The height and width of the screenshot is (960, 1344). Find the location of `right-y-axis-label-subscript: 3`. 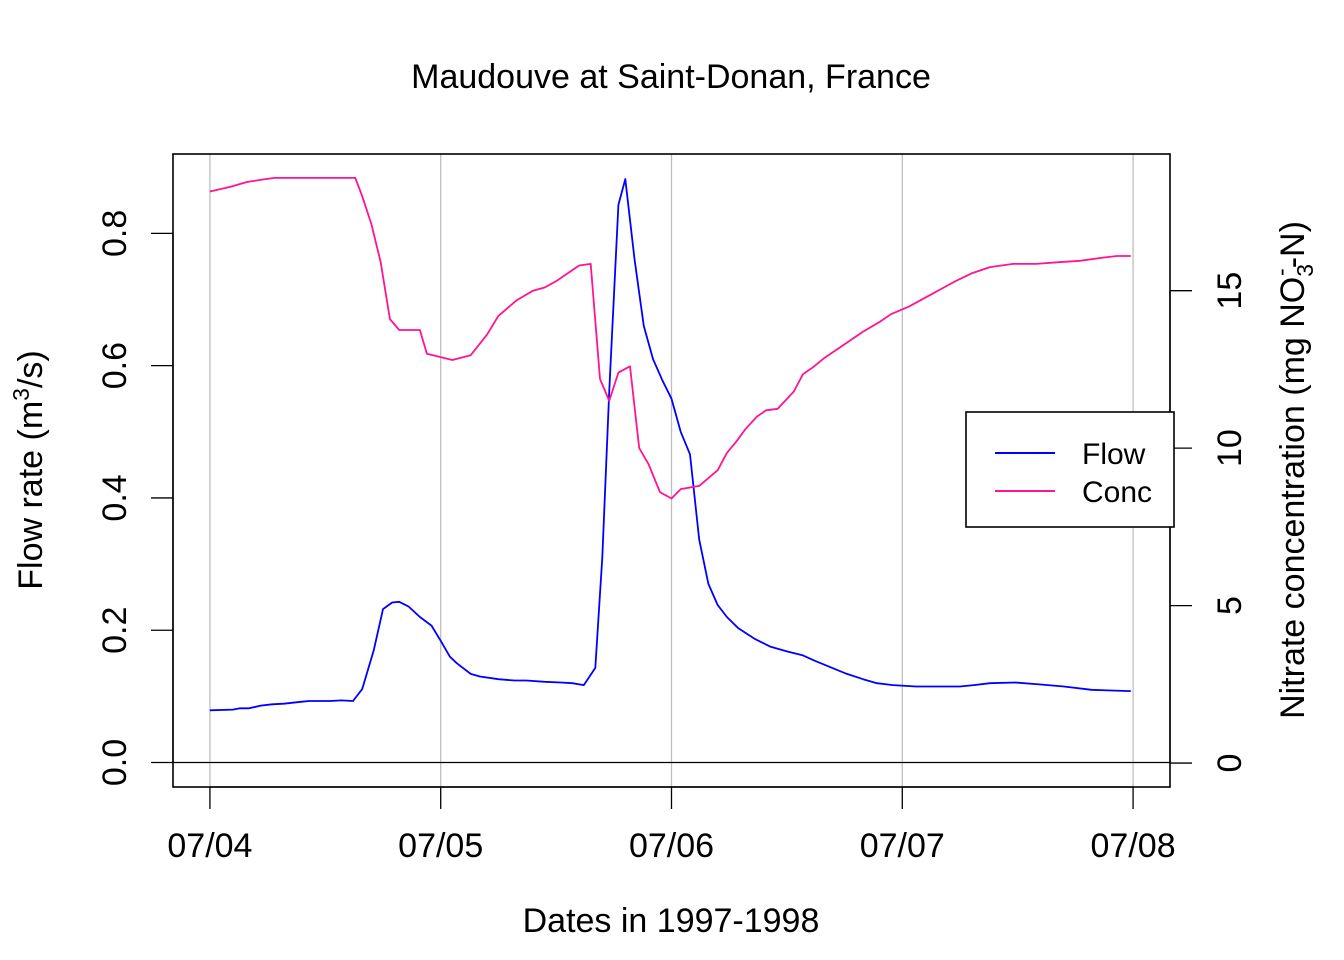

right-y-axis-label-subscript: 3 is located at coordinates (1305, 270).